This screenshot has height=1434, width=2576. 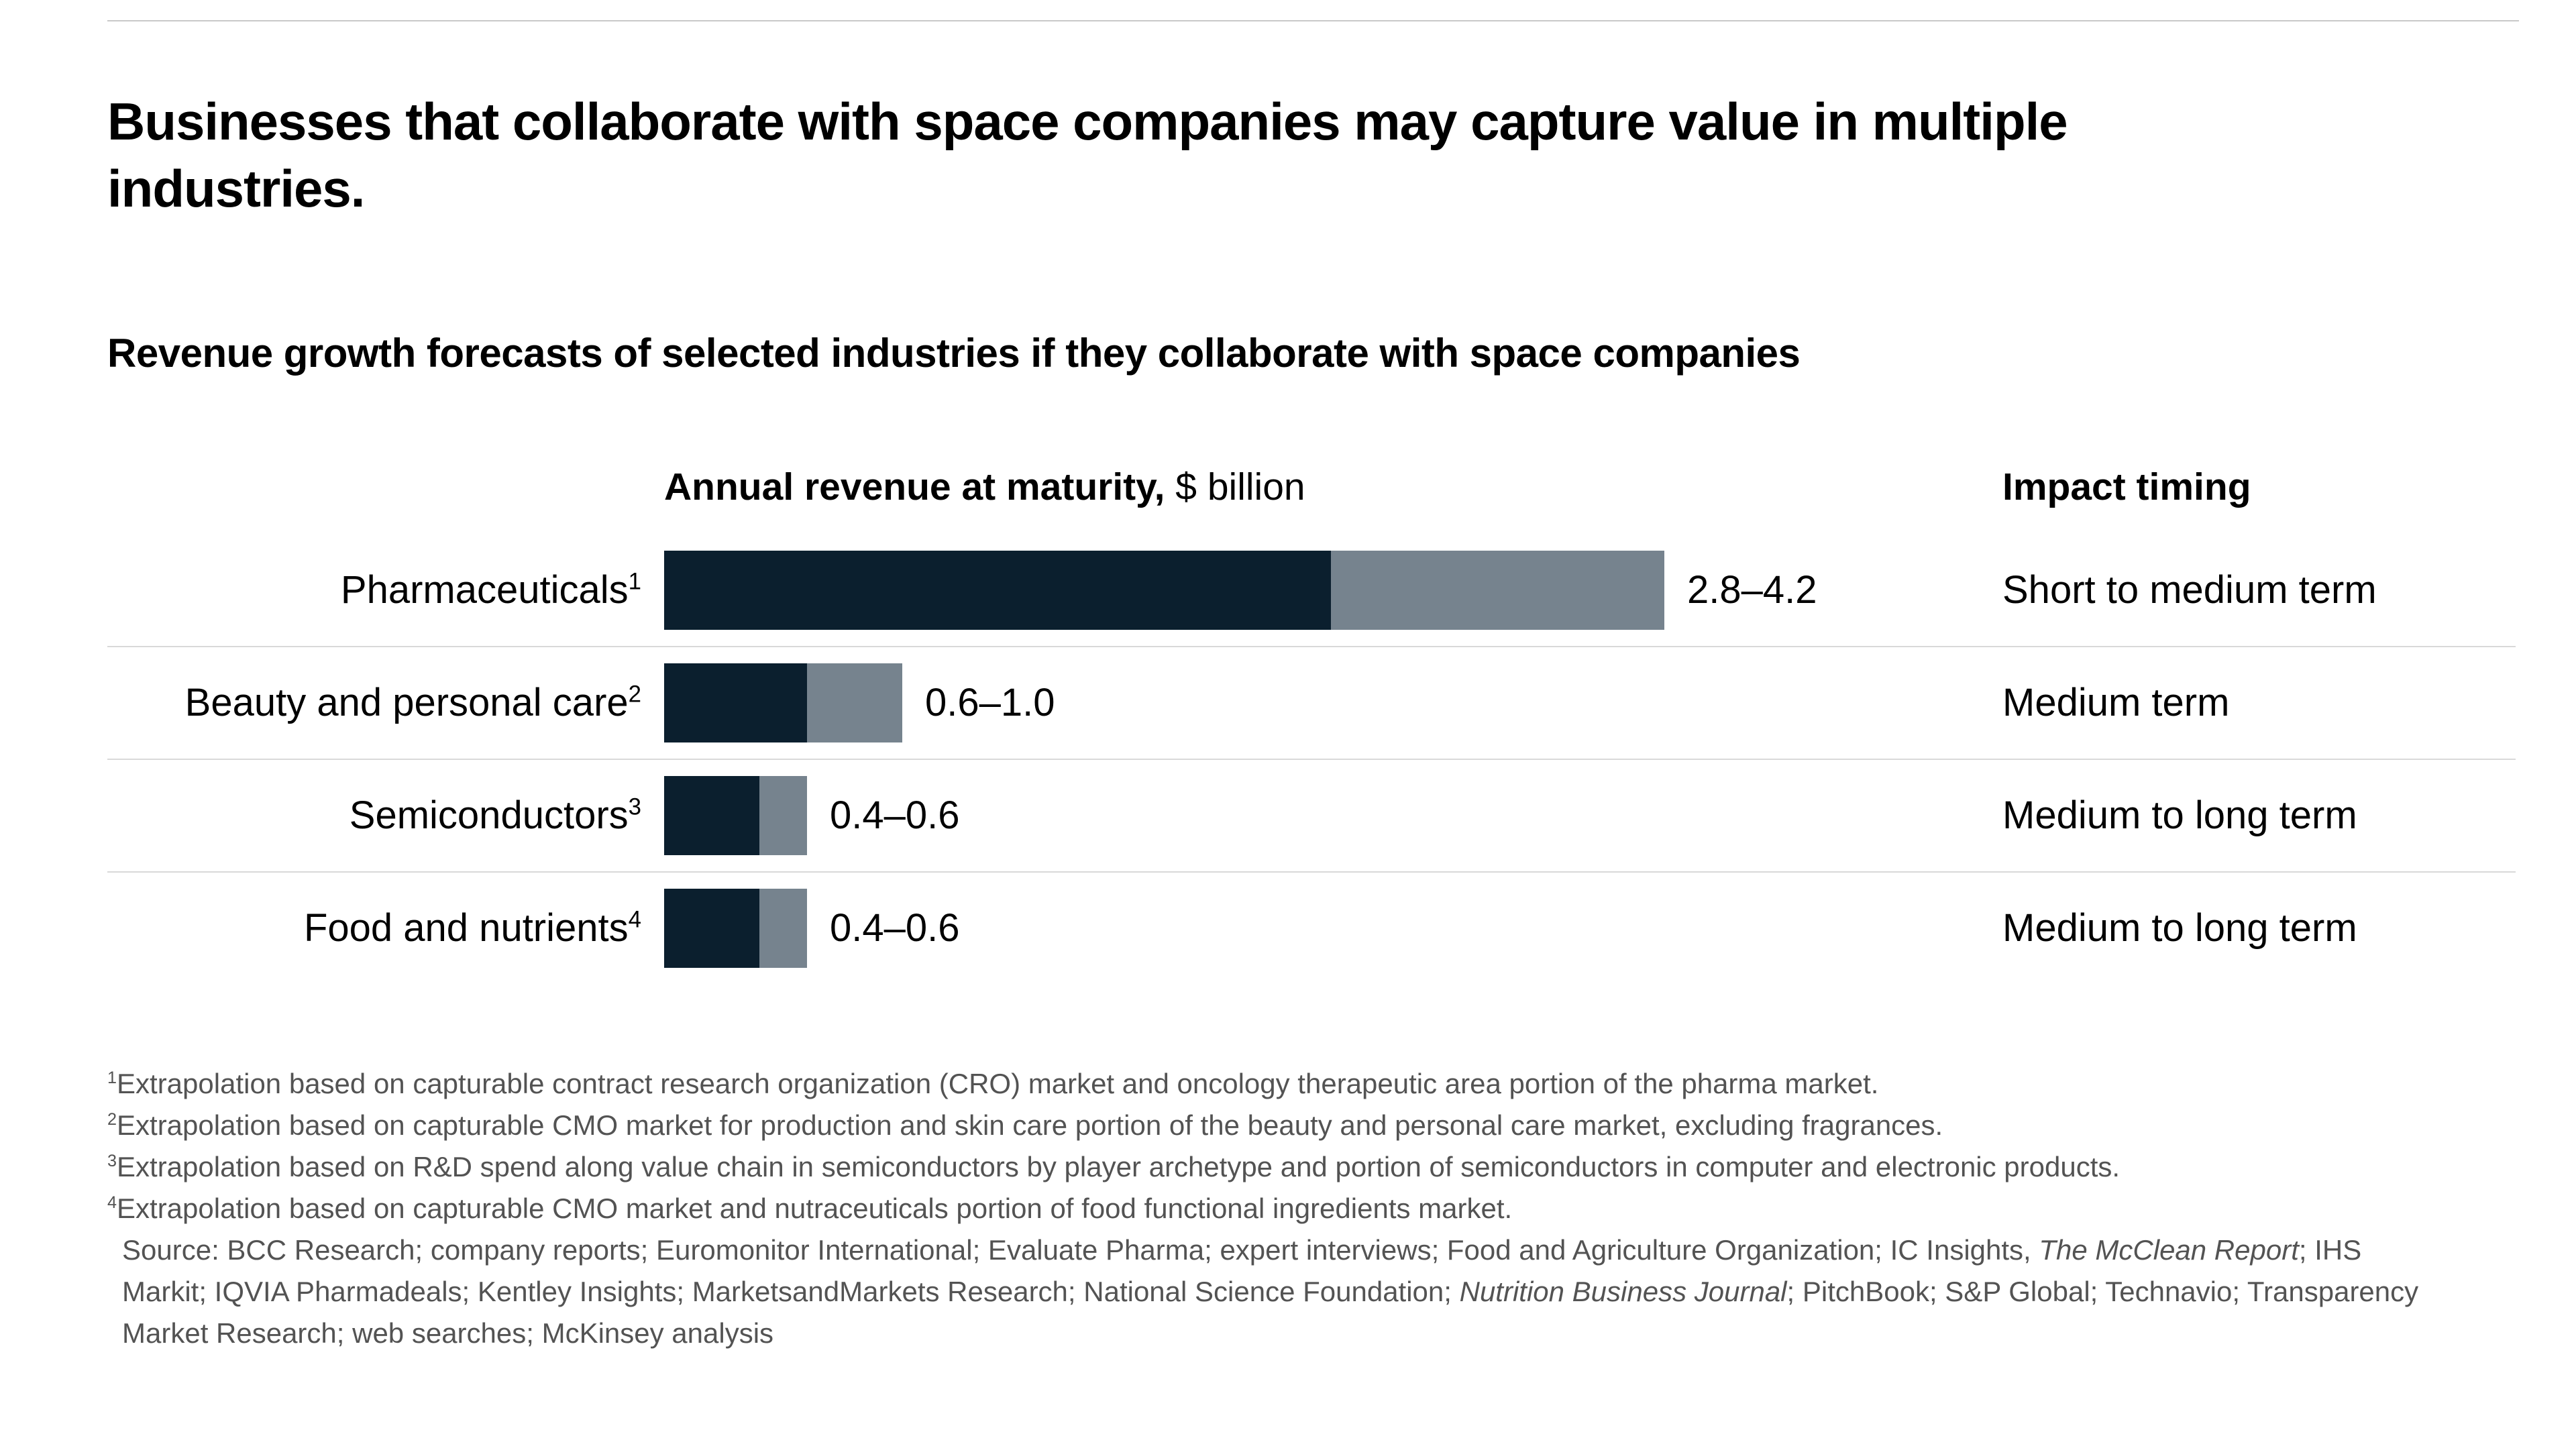 I want to click on value-axis-header-unit: $ billion, so click(x=1235, y=486).